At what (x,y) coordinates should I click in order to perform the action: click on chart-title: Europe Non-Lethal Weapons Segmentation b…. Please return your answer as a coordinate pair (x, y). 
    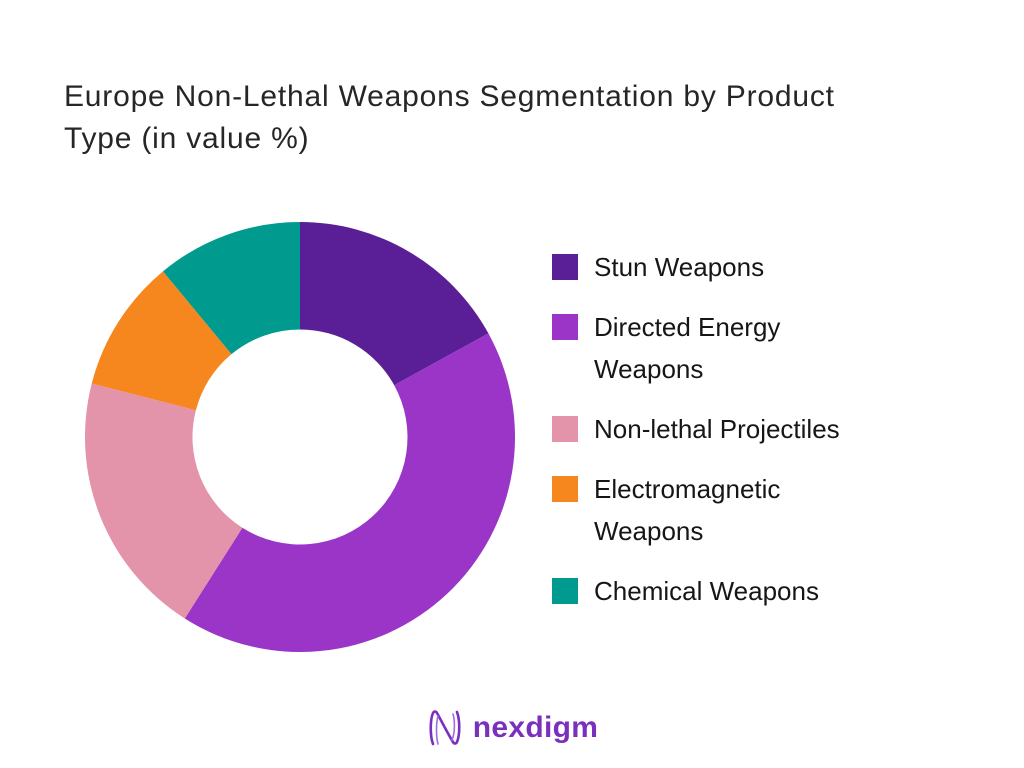
    Looking at the image, I should click on (529, 118).